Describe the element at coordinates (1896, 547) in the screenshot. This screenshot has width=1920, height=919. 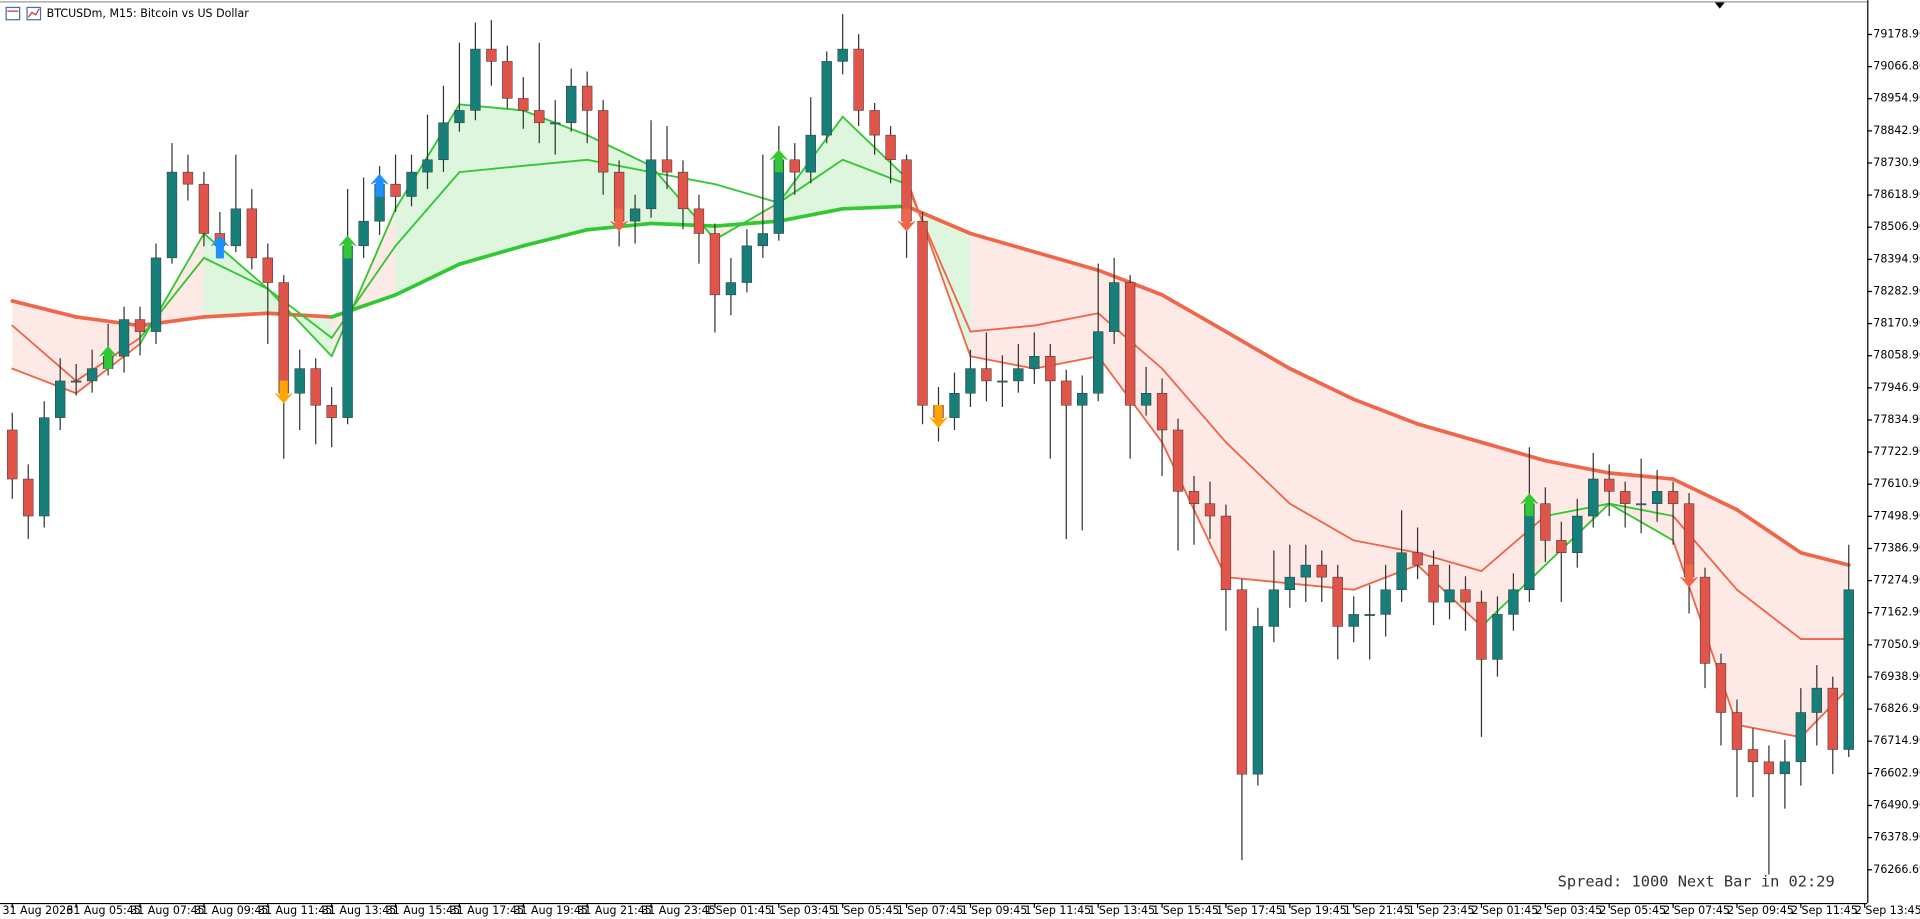
I see `y-tick-label: 77386.90` at that location.